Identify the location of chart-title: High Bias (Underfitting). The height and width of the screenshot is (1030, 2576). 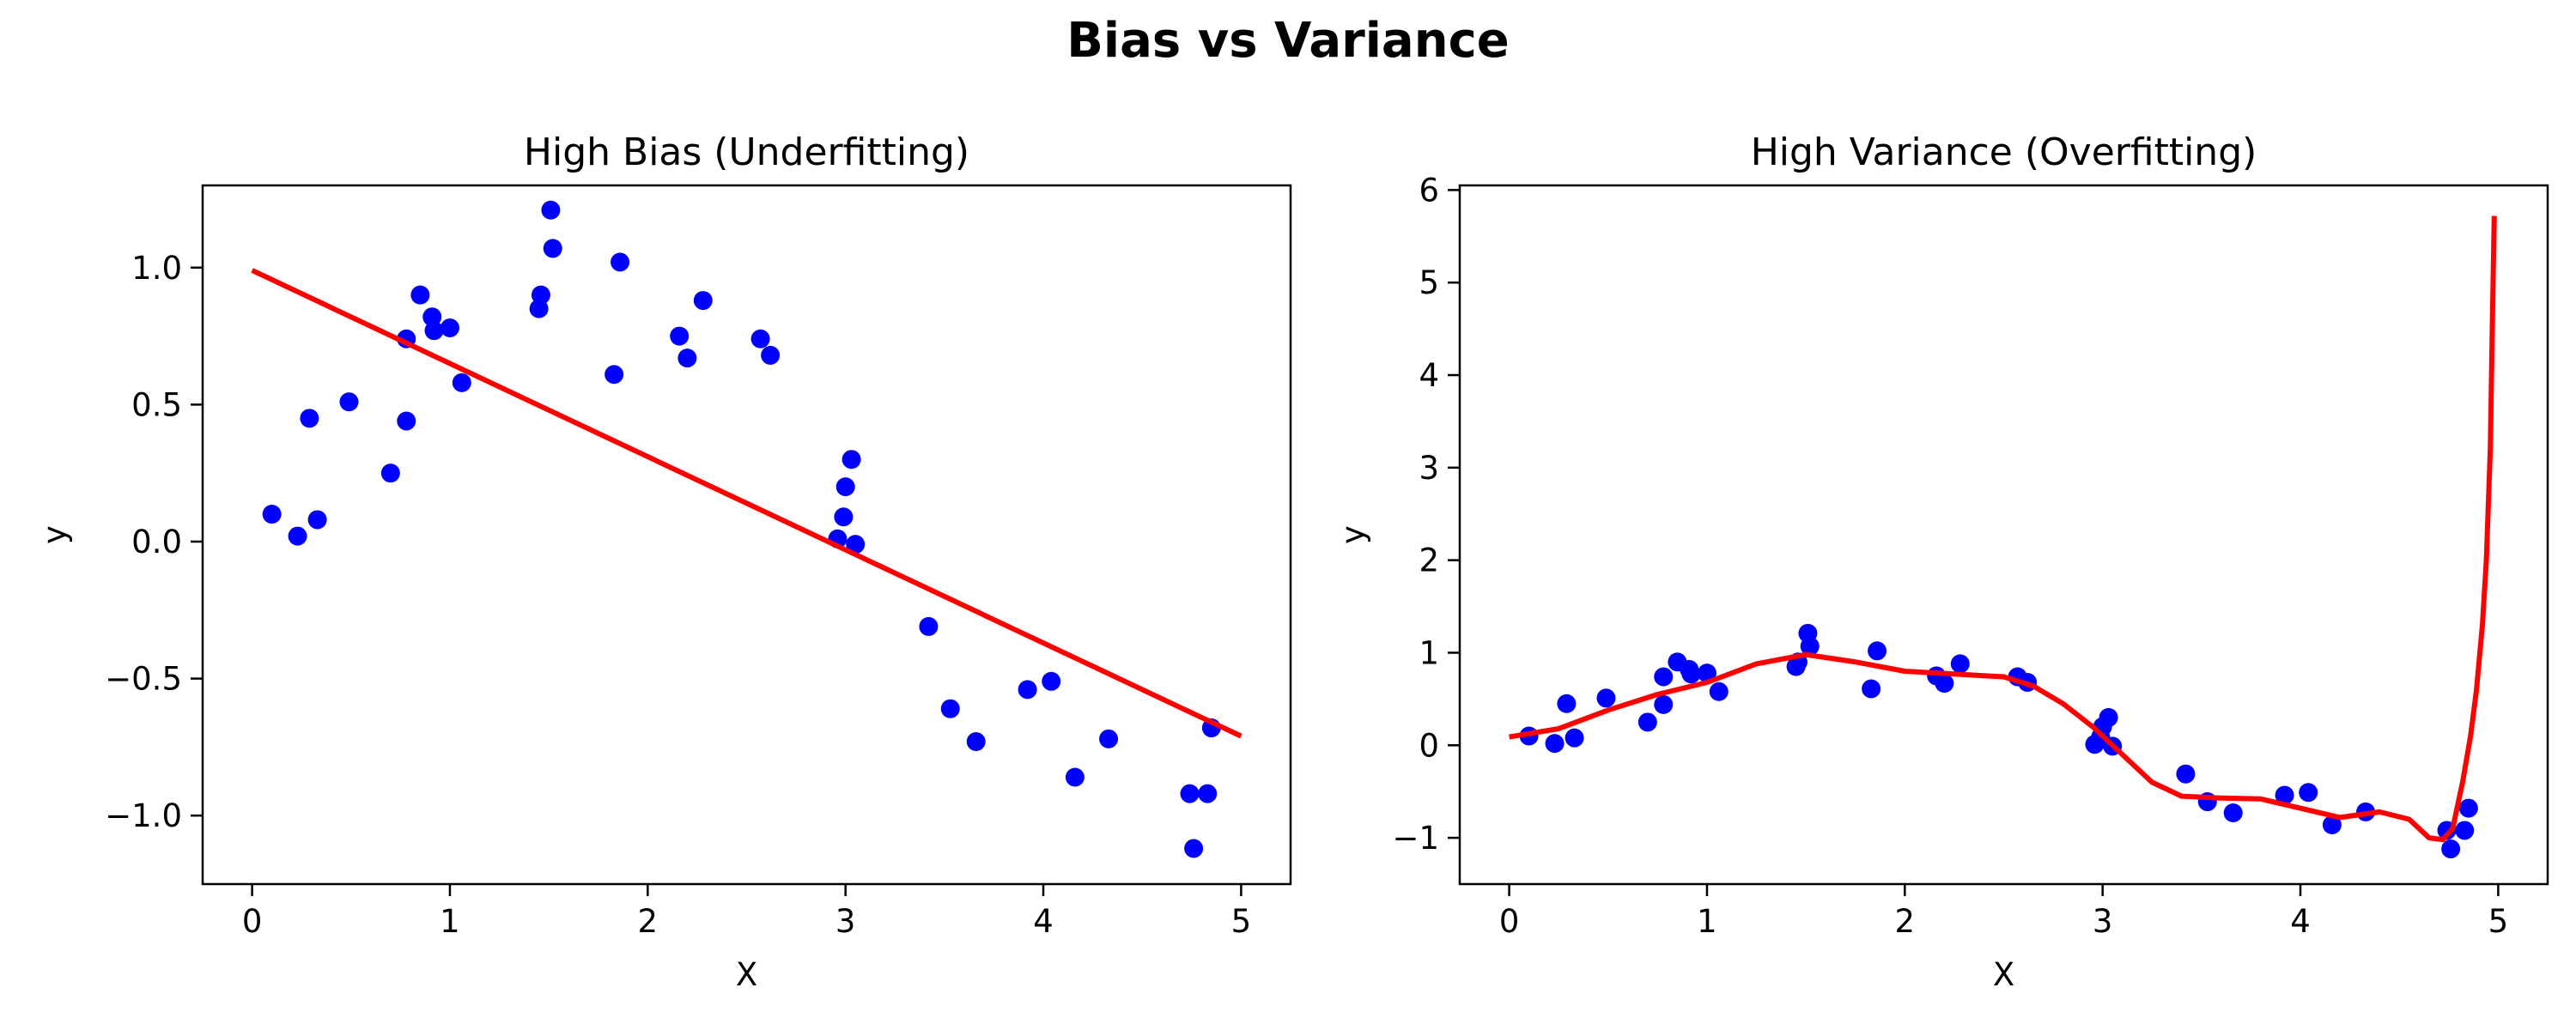
(746, 152).